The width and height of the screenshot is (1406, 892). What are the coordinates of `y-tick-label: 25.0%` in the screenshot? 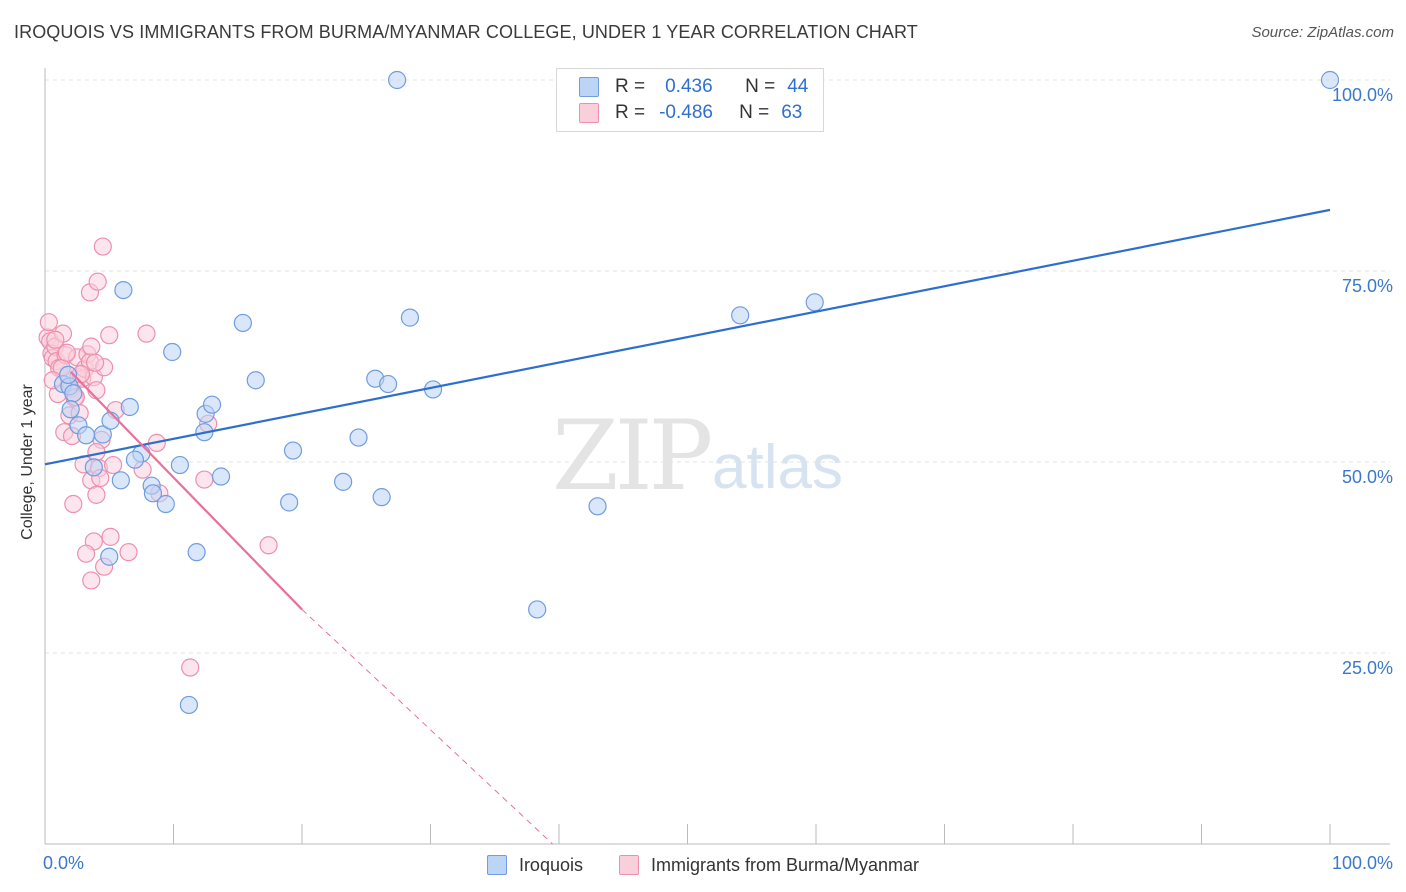 It's located at (1367, 668).